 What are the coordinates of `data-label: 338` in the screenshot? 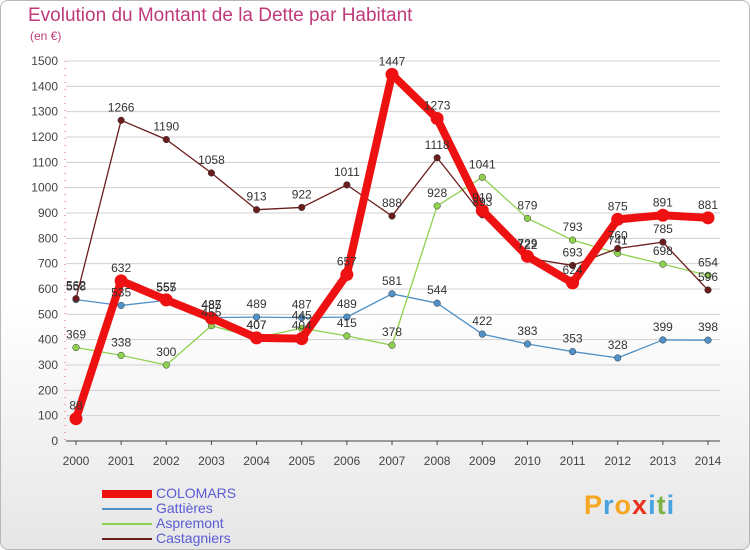 It's located at (121, 342).